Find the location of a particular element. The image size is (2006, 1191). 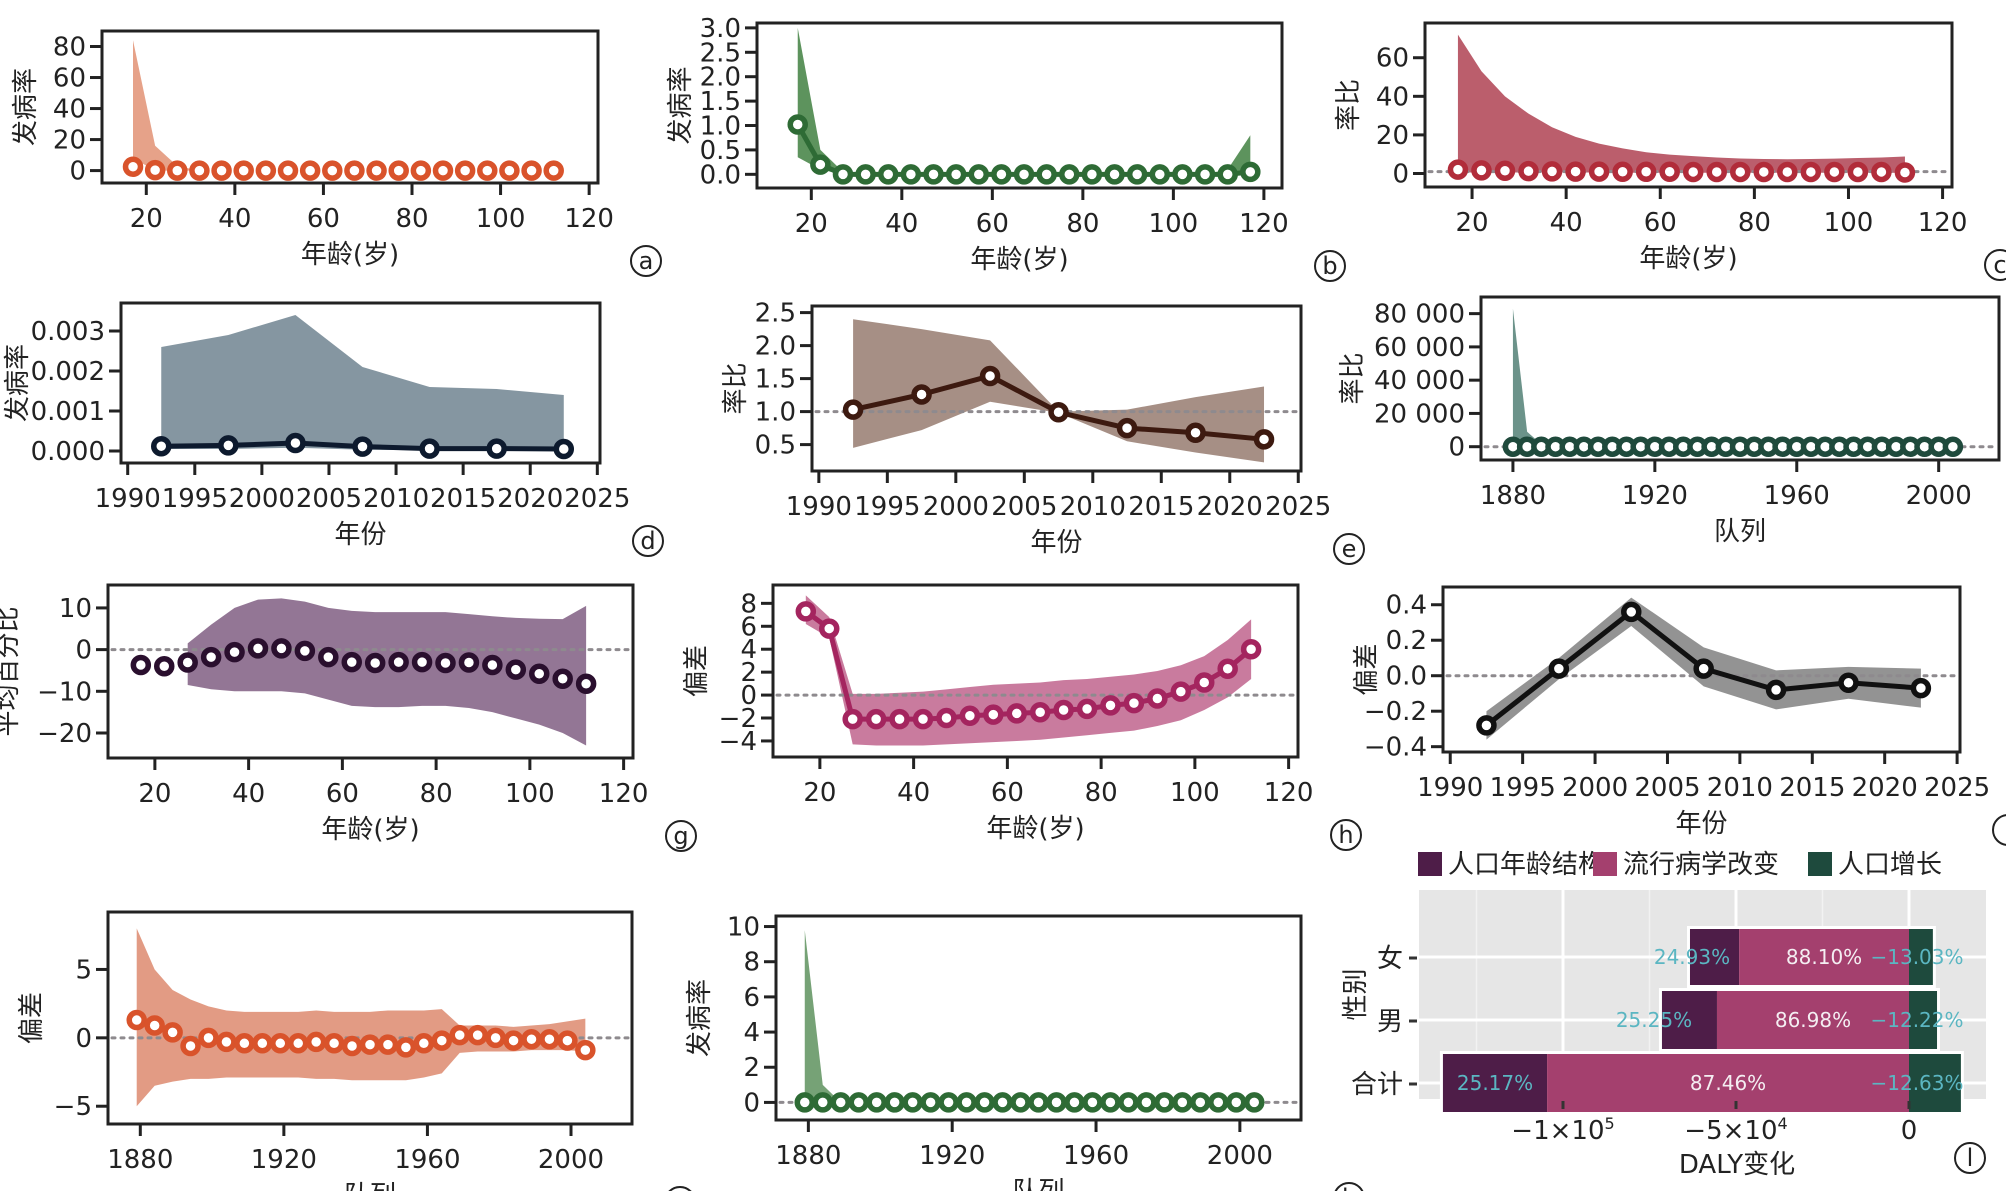

panel-label: c is located at coordinates (1999, 265).